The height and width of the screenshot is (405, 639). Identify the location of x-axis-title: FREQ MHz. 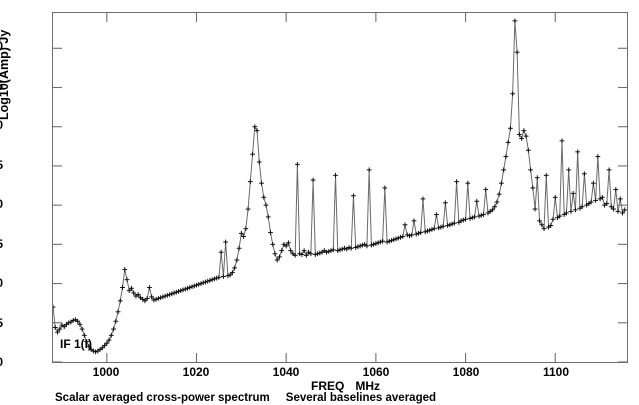
(345, 386).